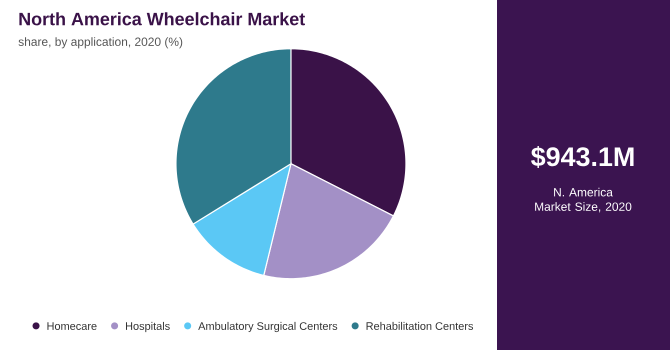  What do you see at coordinates (583, 200) in the screenshot?
I see `text: N. America Market Size, 2020` at bounding box center [583, 200].